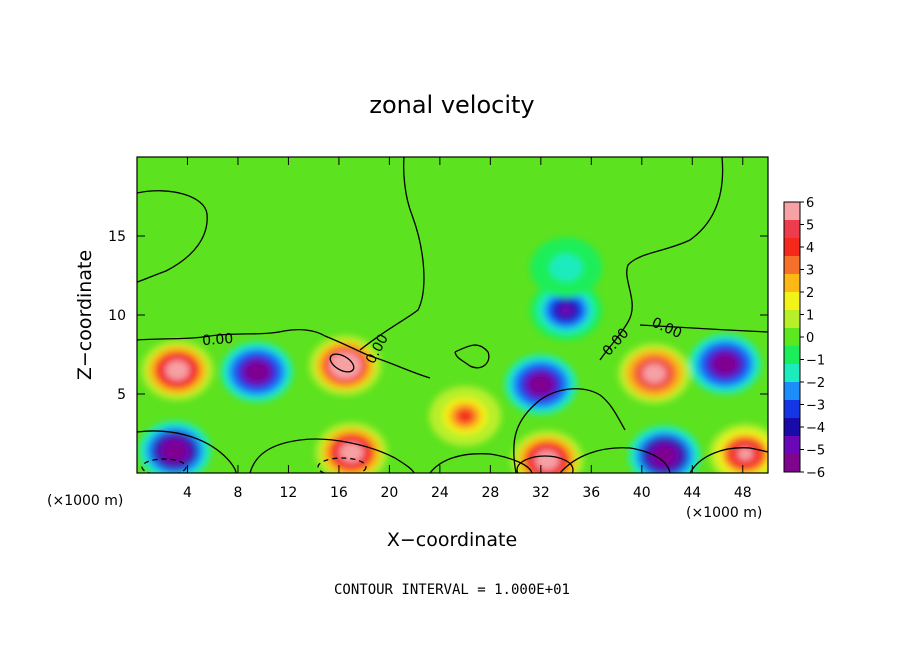 This screenshot has height=654, width=904. What do you see at coordinates (724, 513) in the screenshot?
I see `x-unit-right: (×1000 m)` at bounding box center [724, 513].